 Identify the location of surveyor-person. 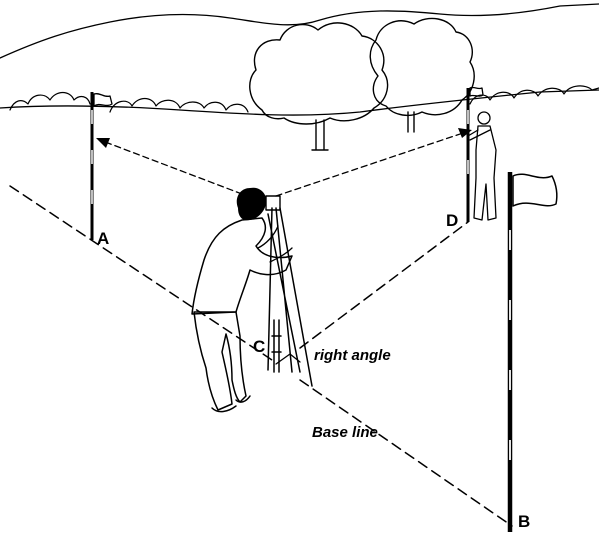
(242, 300).